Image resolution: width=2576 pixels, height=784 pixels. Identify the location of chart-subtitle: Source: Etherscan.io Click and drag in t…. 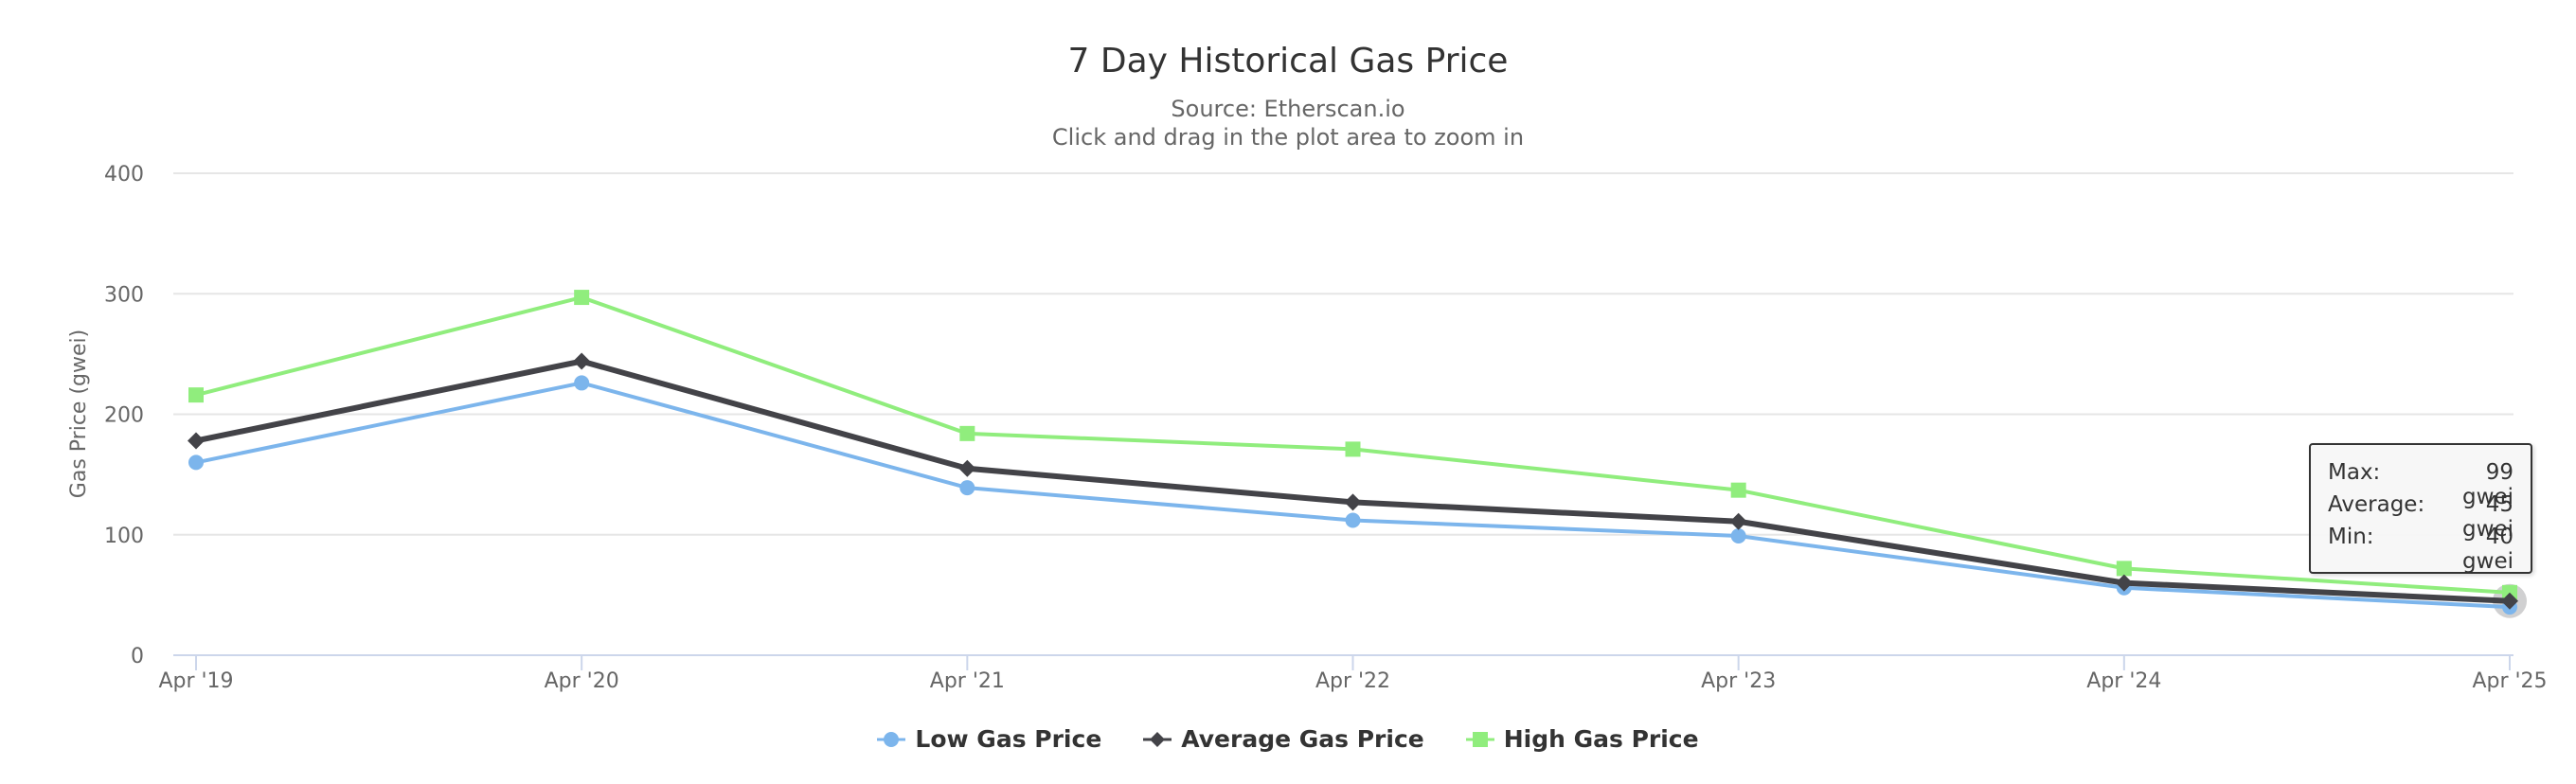
(1288, 123).